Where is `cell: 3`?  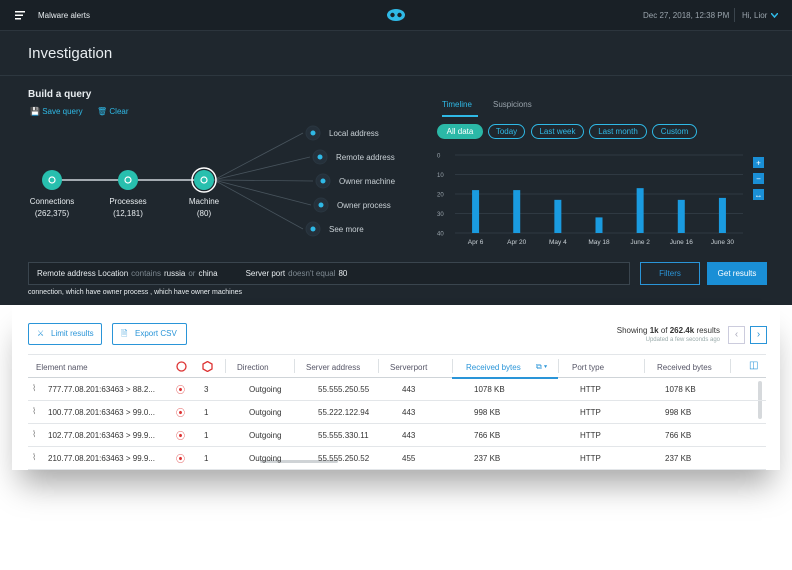
cell: 3 is located at coordinates (206, 389).